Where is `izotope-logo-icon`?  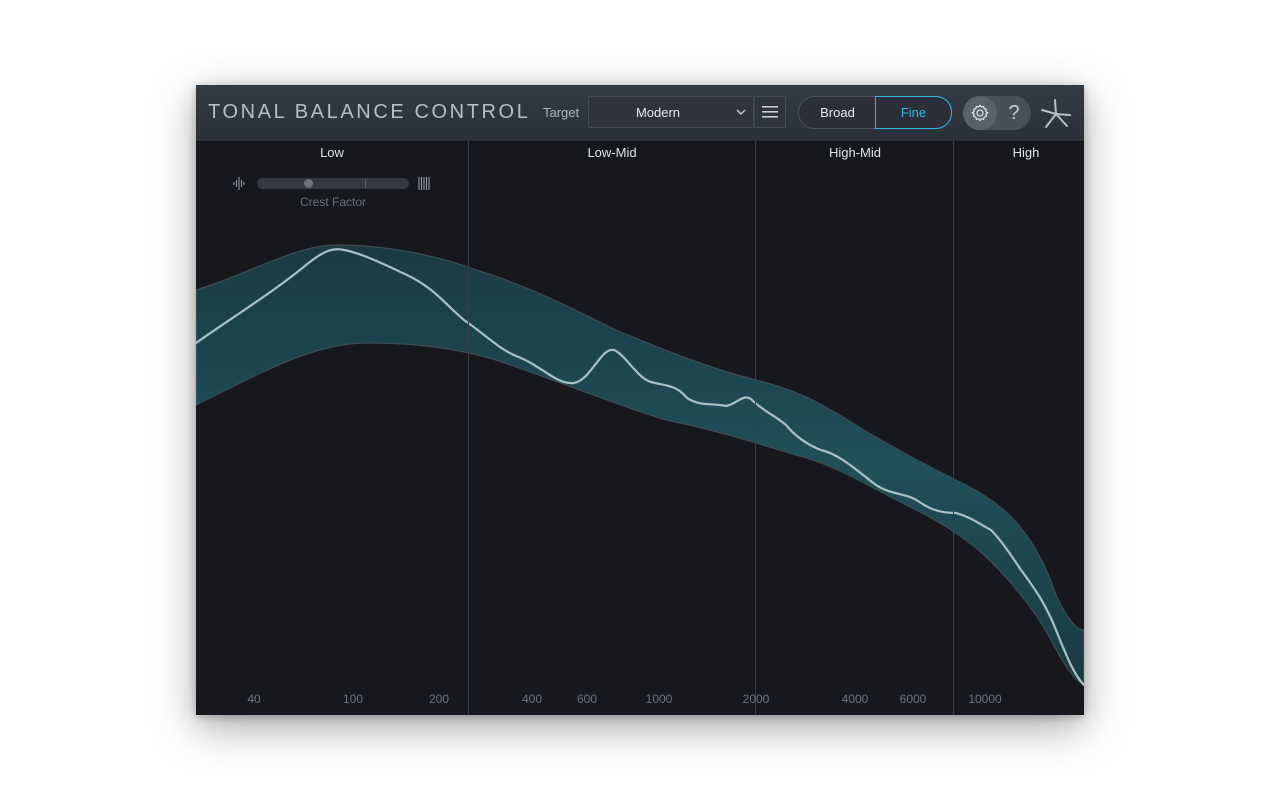
izotope-logo-icon is located at coordinates (1056, 113).